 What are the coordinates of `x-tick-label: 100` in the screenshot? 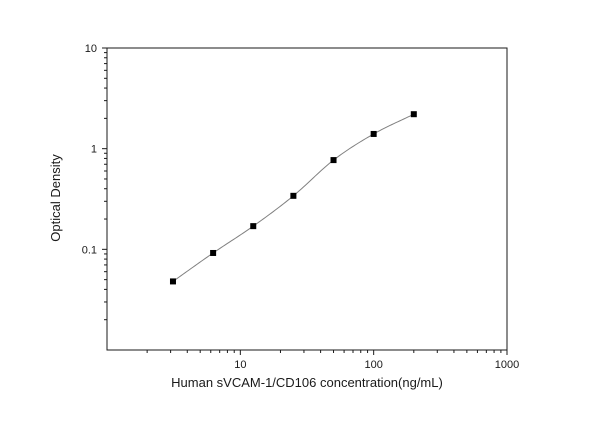 It's located at (373, 365).